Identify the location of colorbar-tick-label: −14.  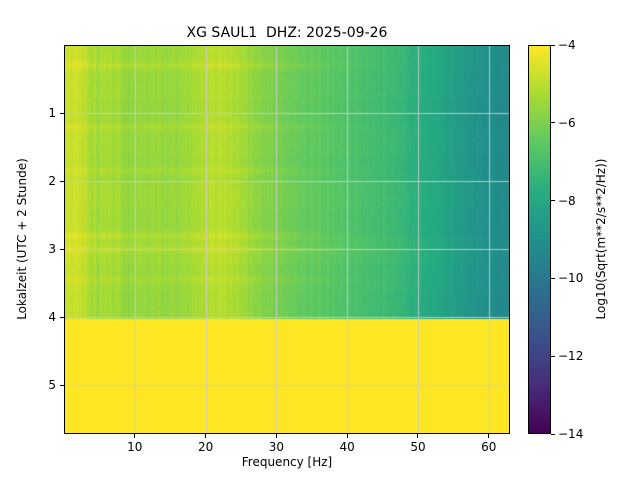
(571, 434).